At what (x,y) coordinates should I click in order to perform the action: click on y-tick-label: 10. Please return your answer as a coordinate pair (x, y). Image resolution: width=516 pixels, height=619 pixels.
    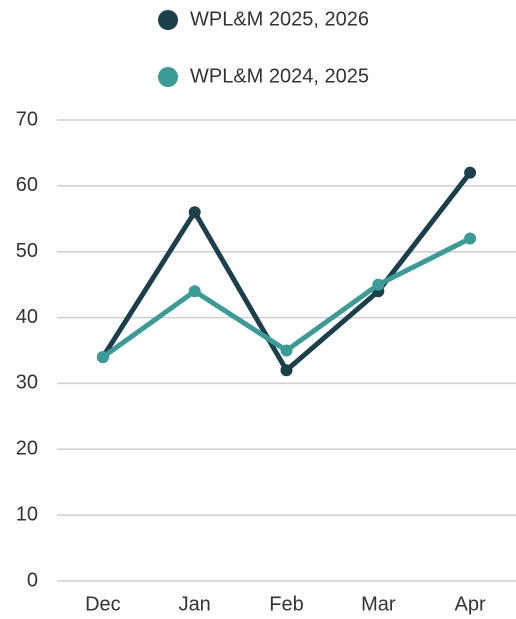
    Looking at the image, I should click on (27, 514).